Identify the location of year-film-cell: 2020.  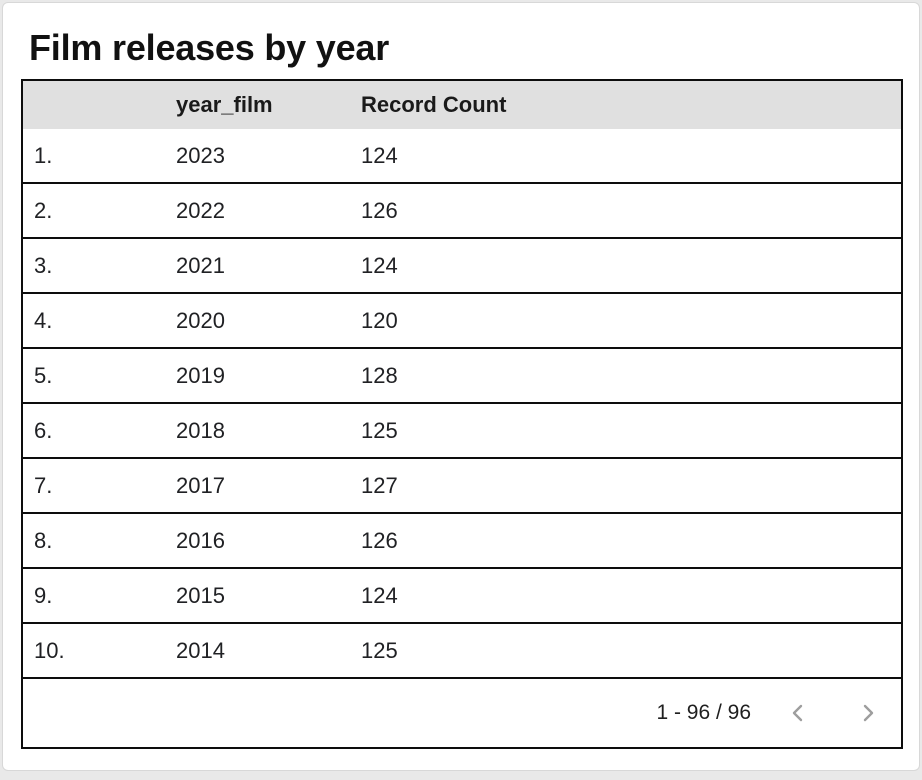
(200, 320).